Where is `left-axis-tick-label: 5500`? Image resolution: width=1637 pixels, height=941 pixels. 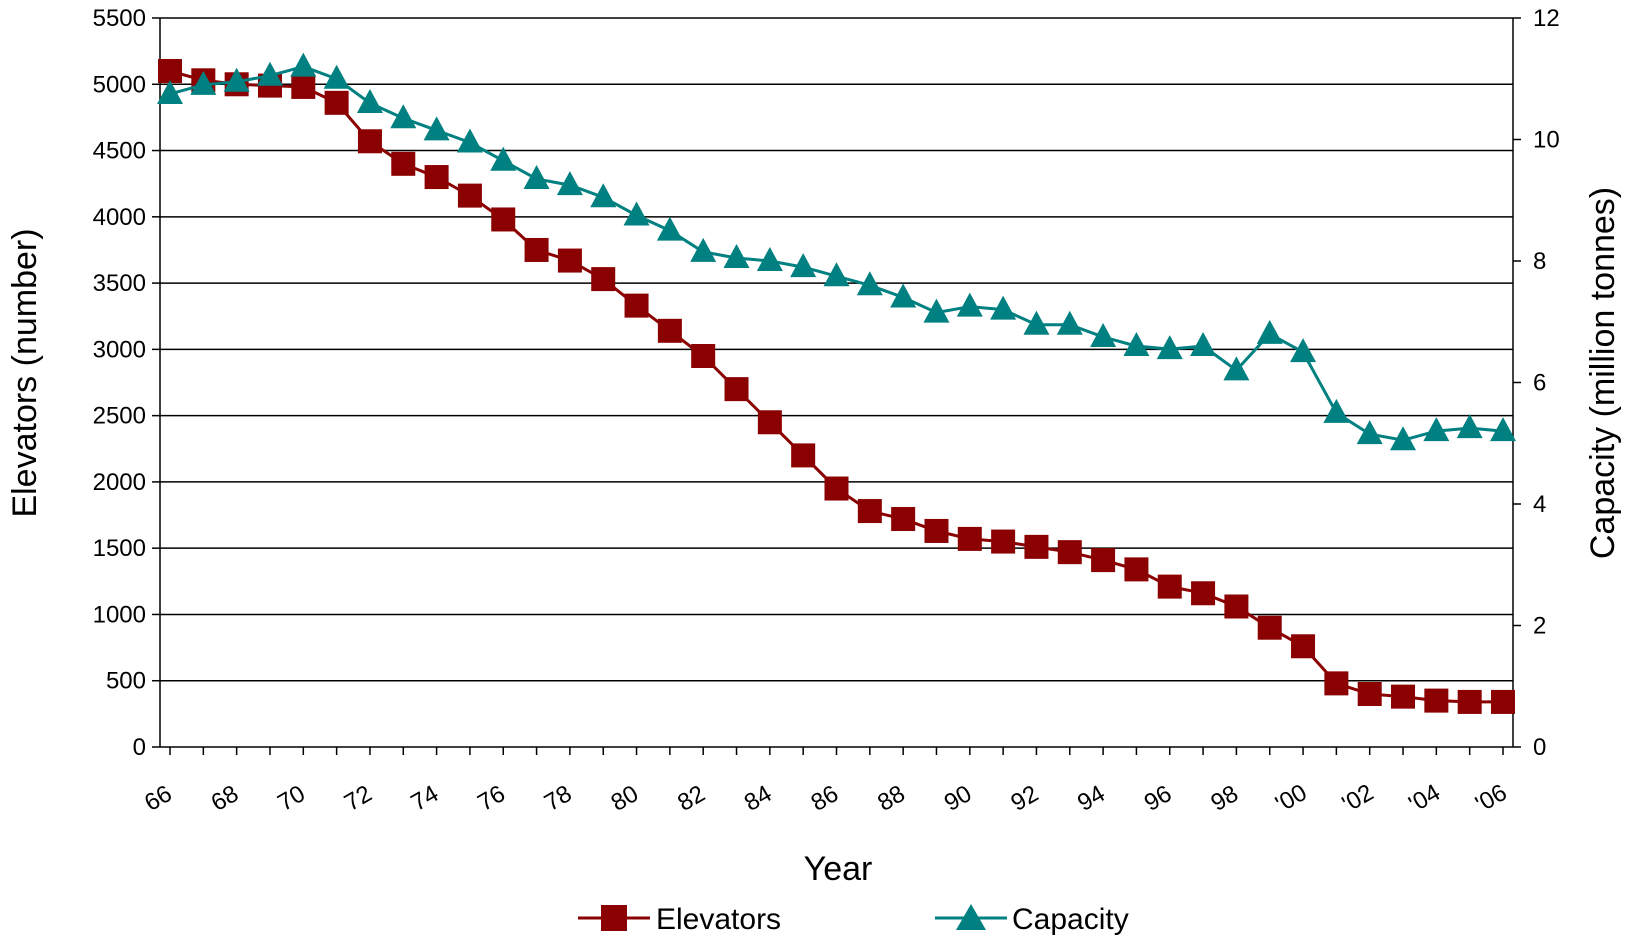
left-axis-tick-label: 5500 is located at coordinates (119, 18).